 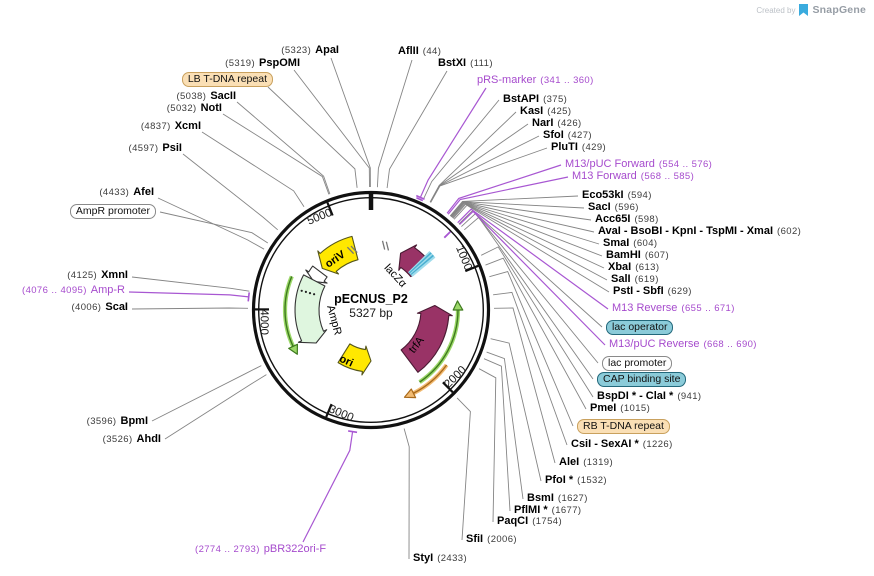 What do you see at coordinates (338, 255) in the screenshot?
I see `feature-oriv` at bounding box center [338, 255].